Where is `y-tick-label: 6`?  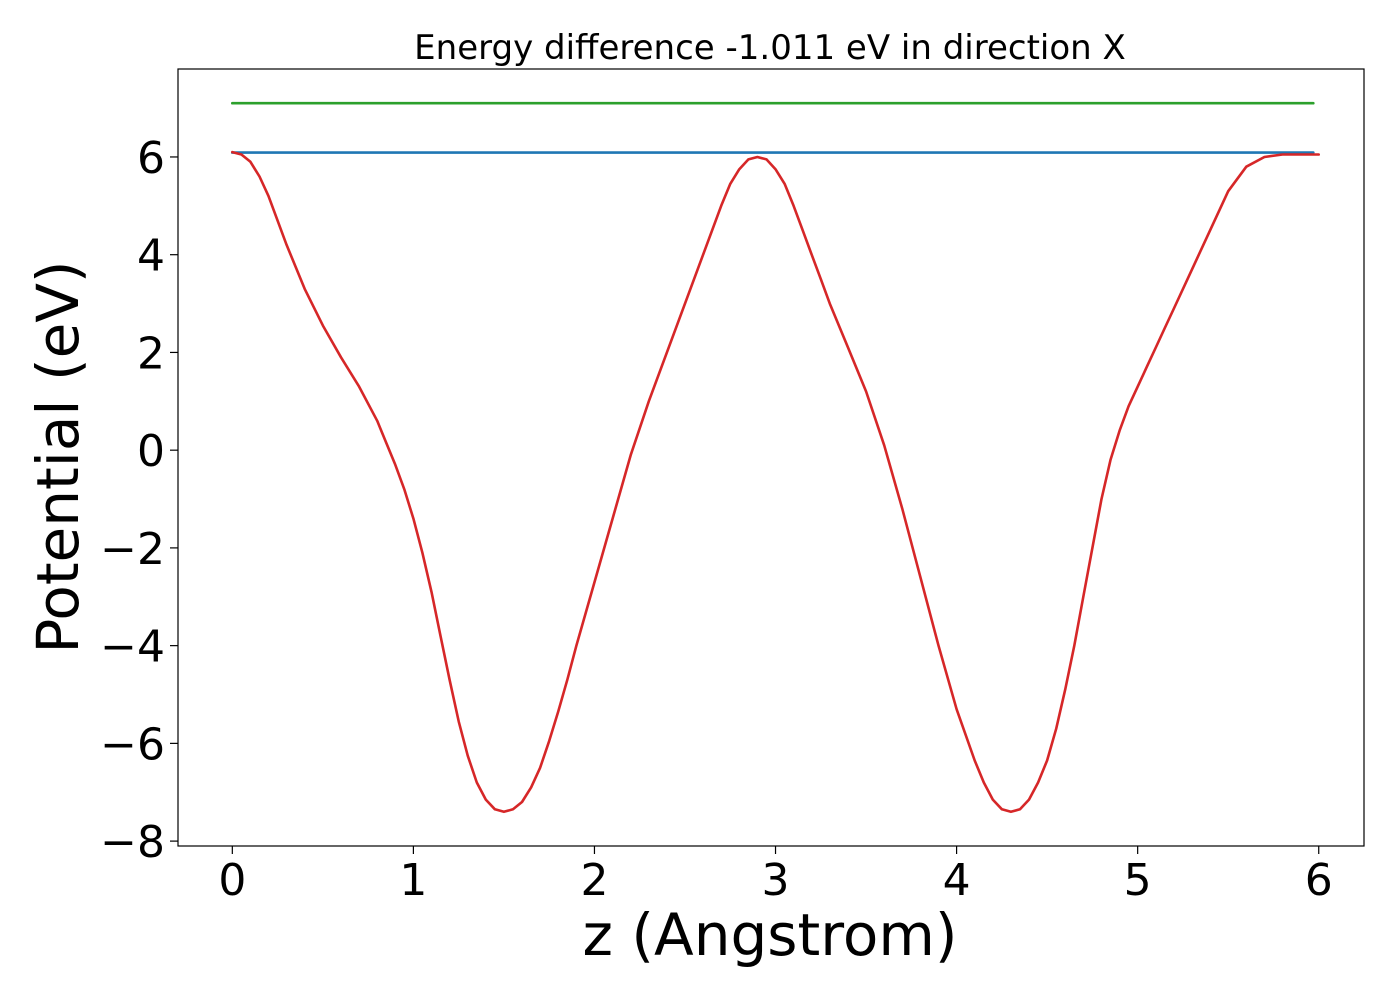
y-tick-label: 6 is located at coordinates (151, 158).